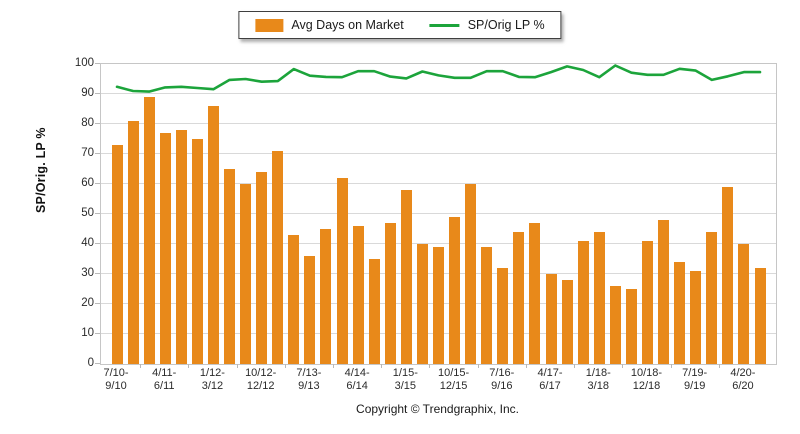 This screenshot has width=800, height=434. What do you see at coordinates (41, 170) in the screenshot?
I see `y-axis-title: SP/Orig. LP %` at bounding box center [41, 170].